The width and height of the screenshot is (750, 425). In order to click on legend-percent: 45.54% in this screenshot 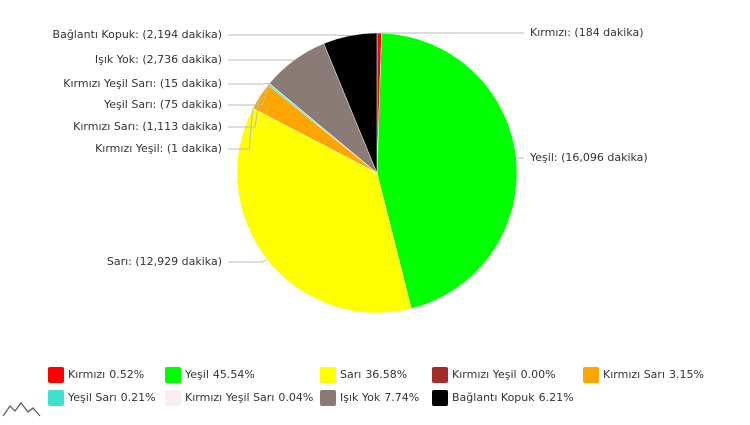, I will do `click(234, 374)`.